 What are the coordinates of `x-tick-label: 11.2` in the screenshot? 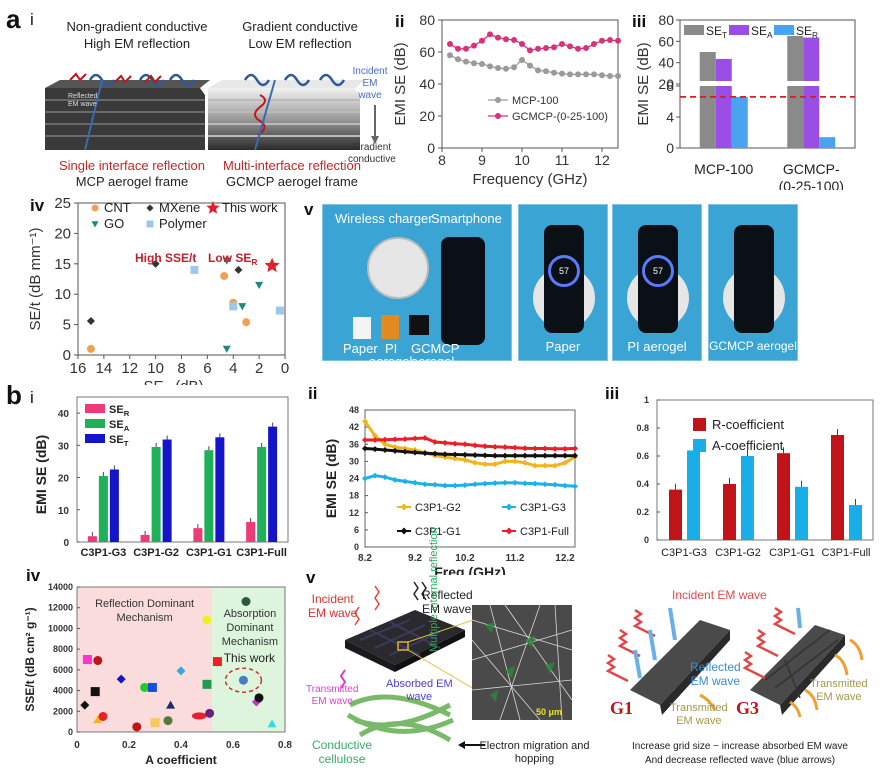 It's located at (515, 558).